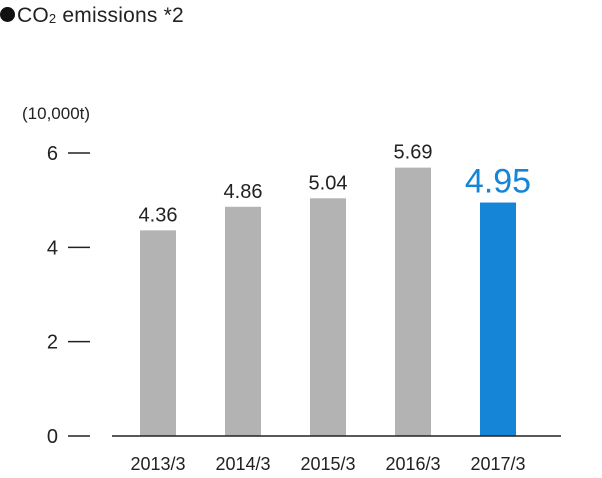 The image size is (602, 478). I want to click on y-axis-unit-label: (10,000t), so click(56, 113).